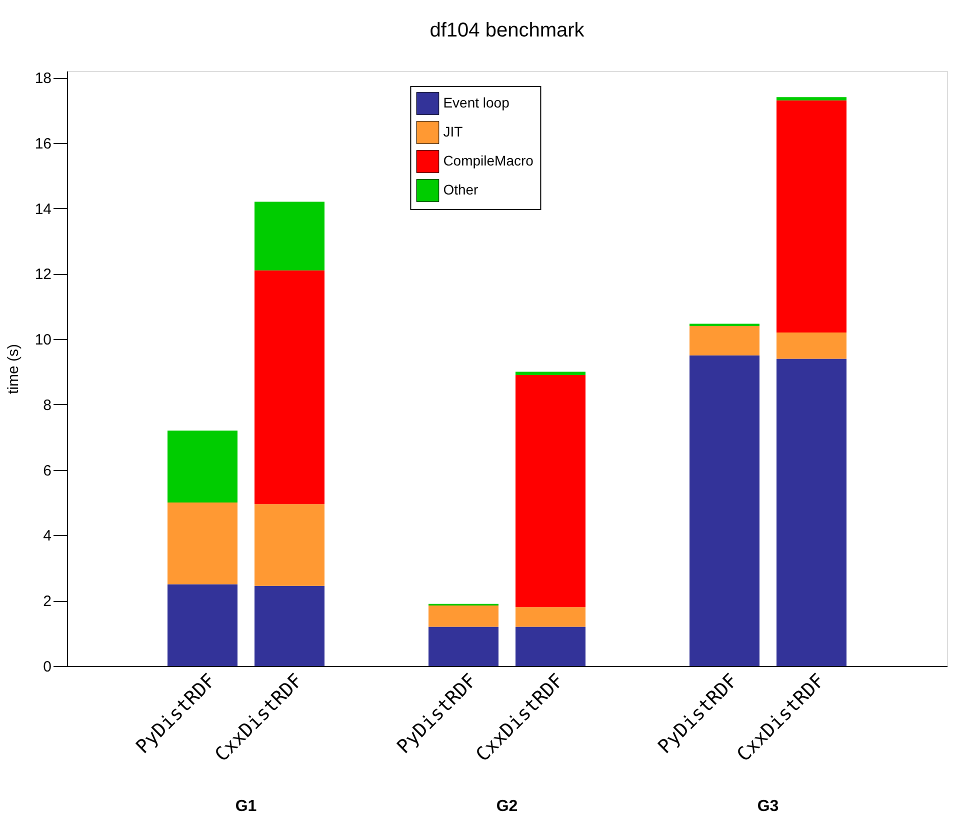 This screenshot has height=840, width=979. Describe the element at coordinates (47, 536) in the screenshot. I see `y-tick-label: 4` at that location.